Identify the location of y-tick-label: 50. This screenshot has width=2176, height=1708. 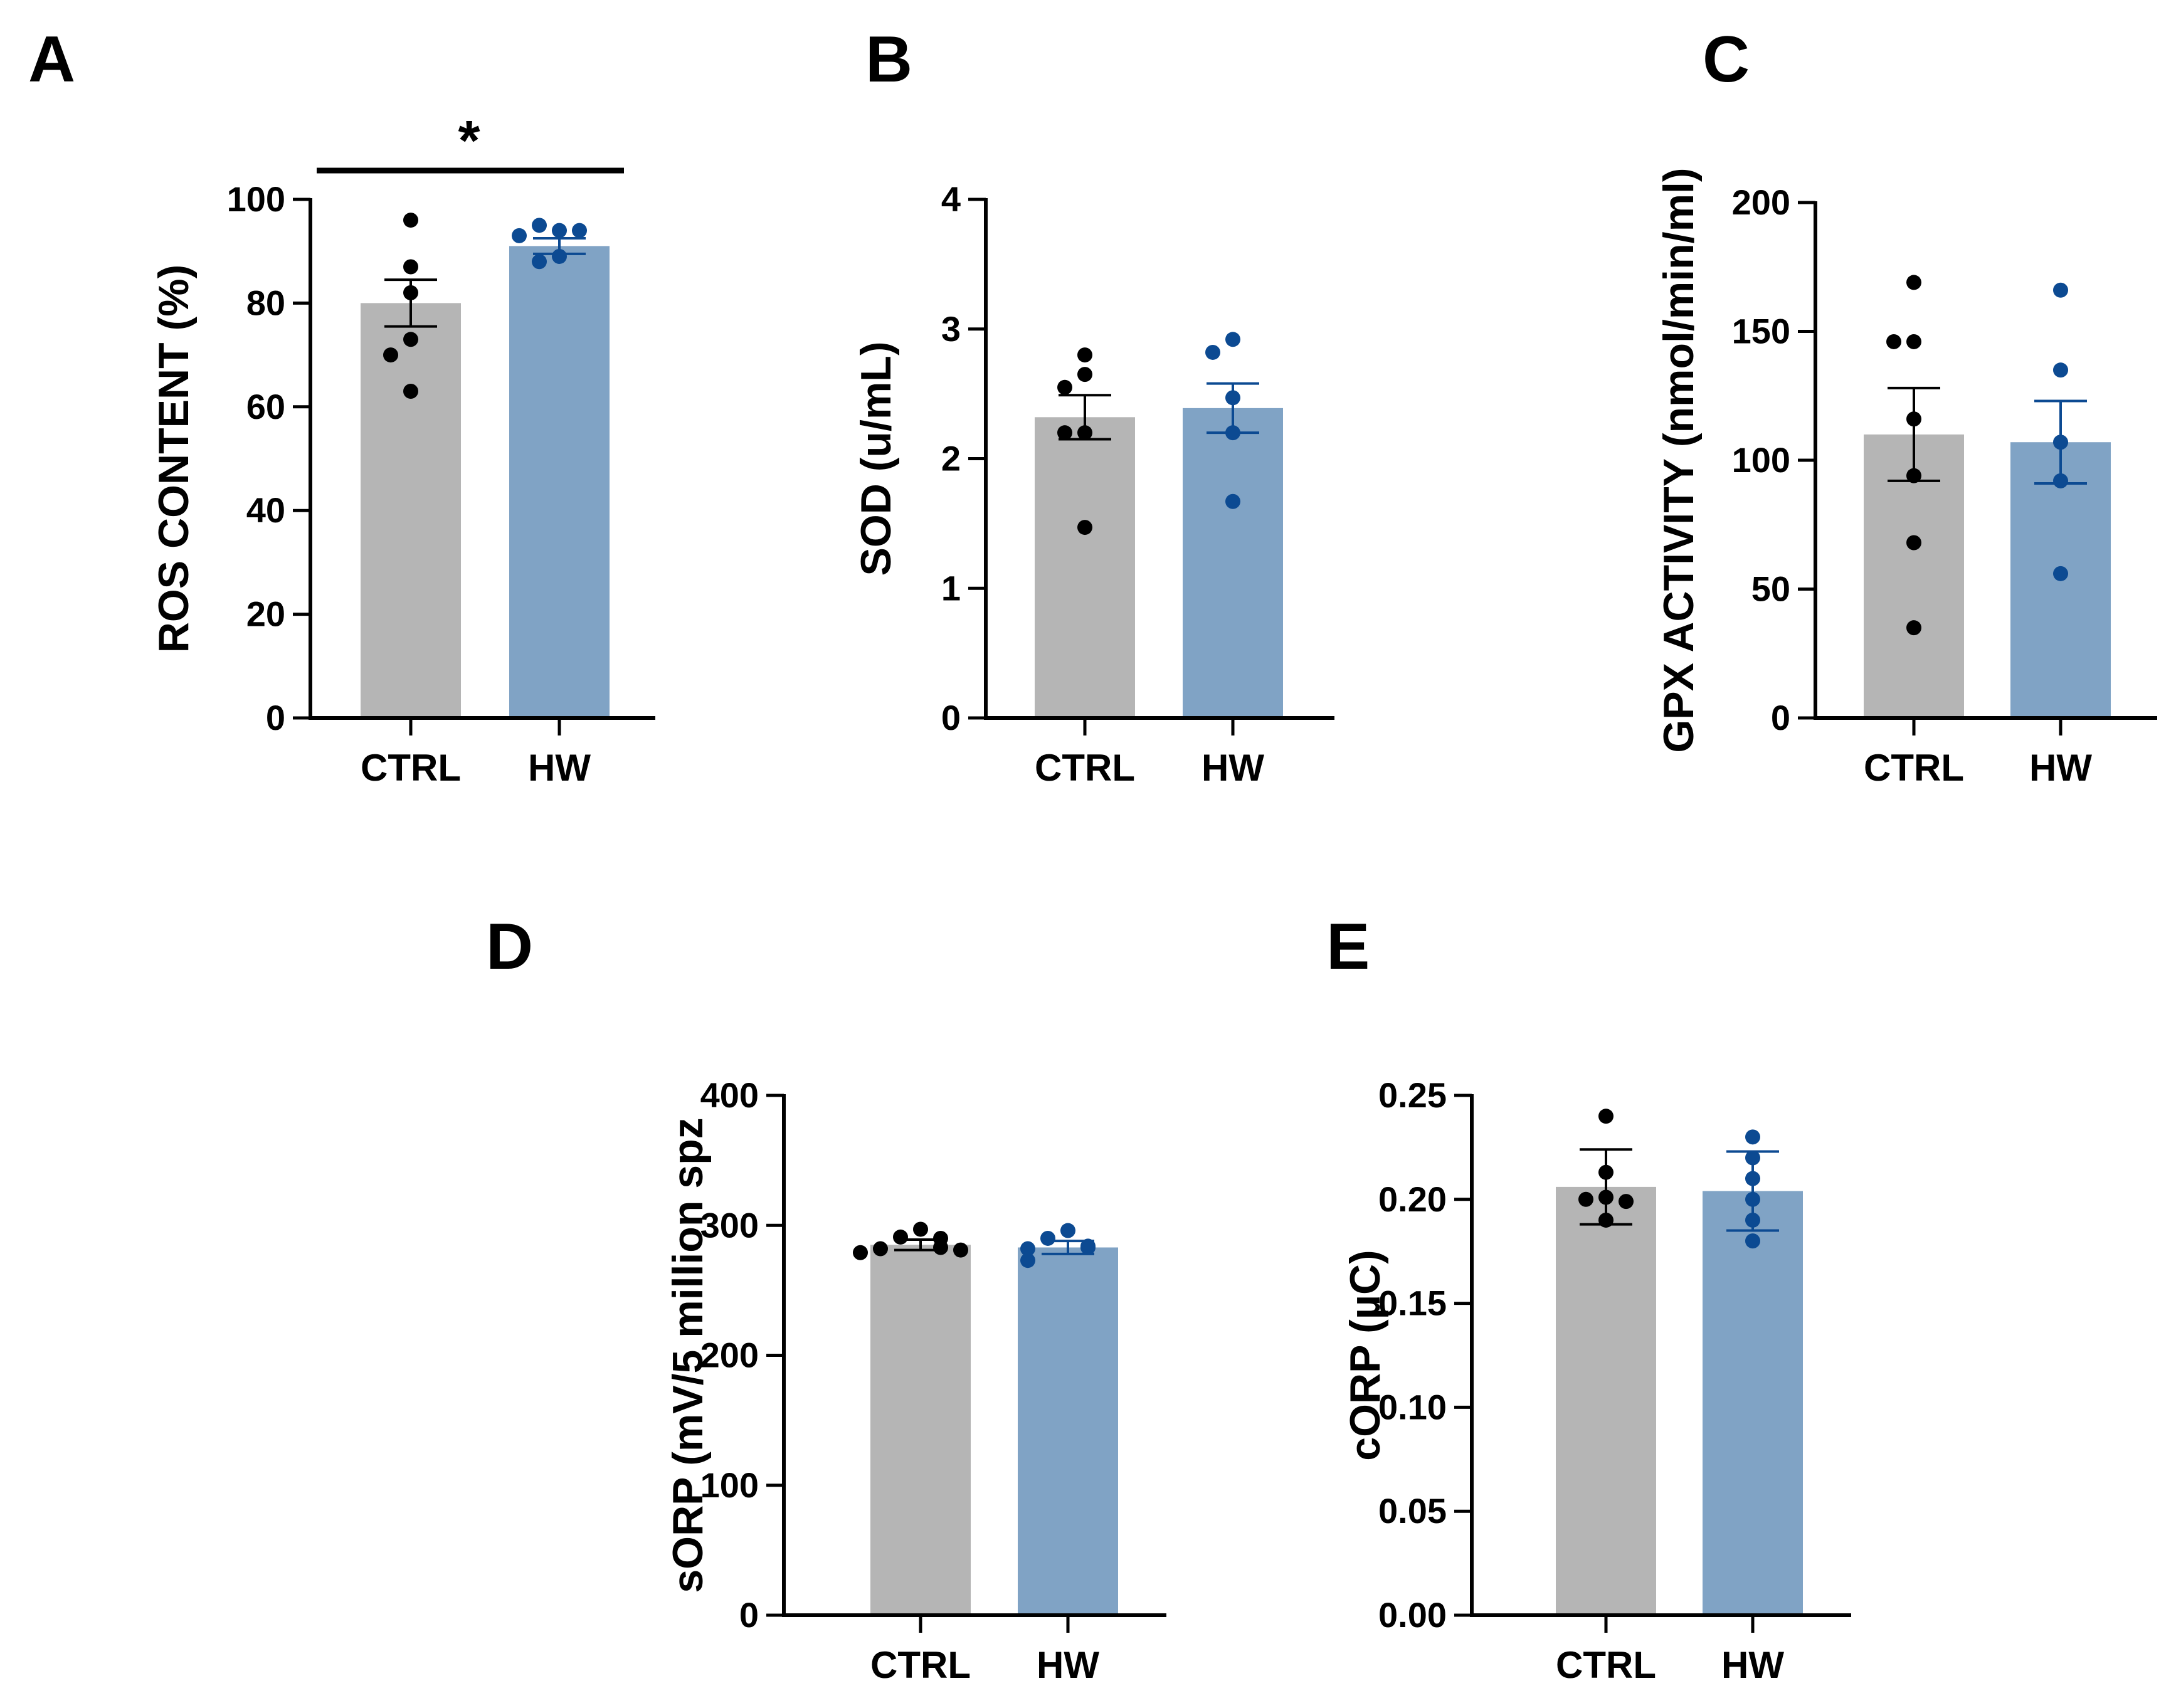
(1770, 589).